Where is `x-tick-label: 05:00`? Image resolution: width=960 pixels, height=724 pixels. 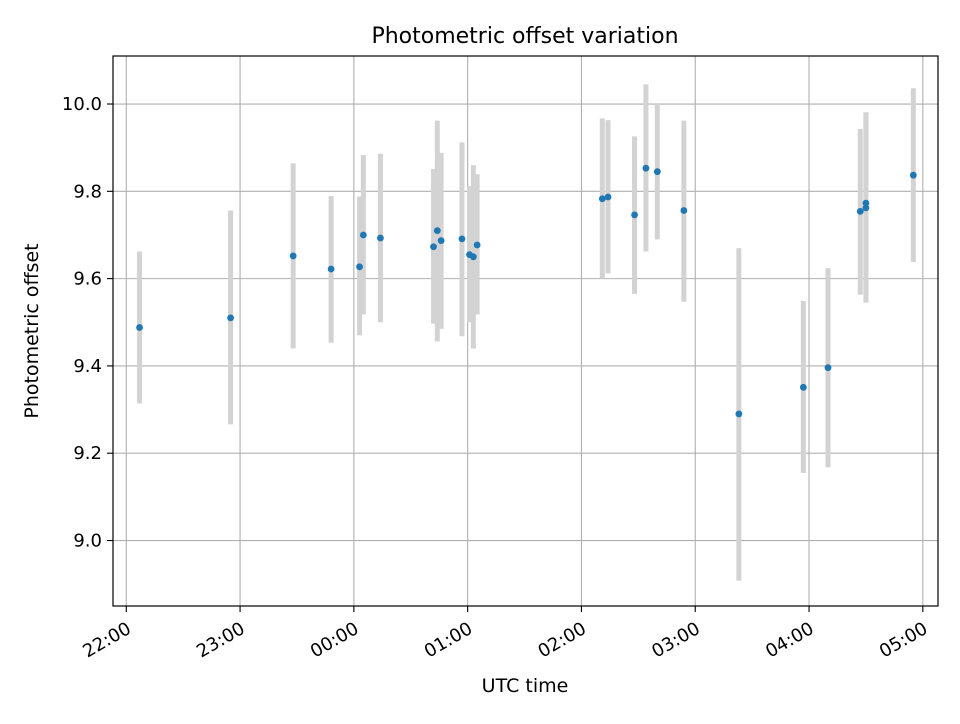
x-tick-label: 05:00 is located at coordinates (903, 640).